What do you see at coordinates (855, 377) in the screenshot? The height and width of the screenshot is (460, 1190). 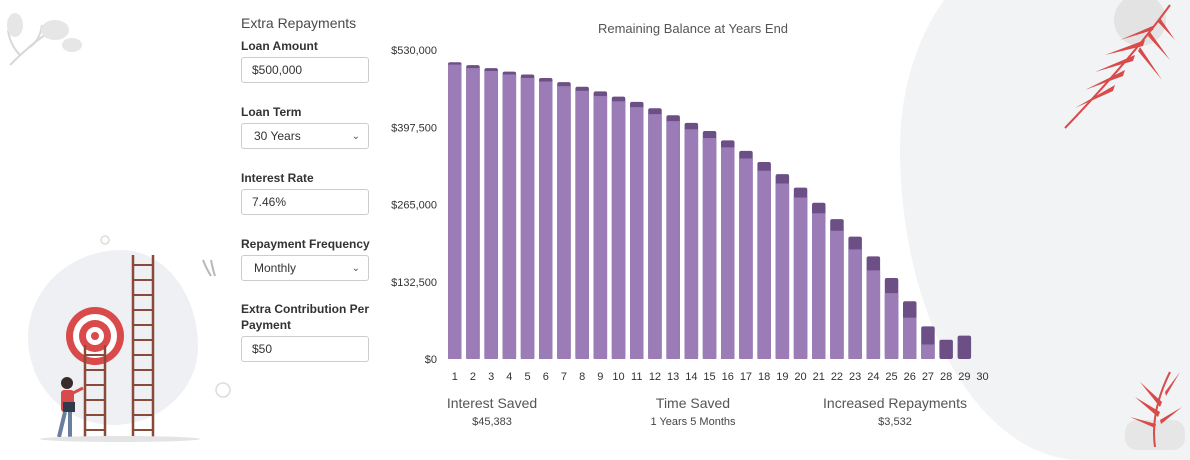 I see `x-tick-label: 23` at bounding box center [855, 377].